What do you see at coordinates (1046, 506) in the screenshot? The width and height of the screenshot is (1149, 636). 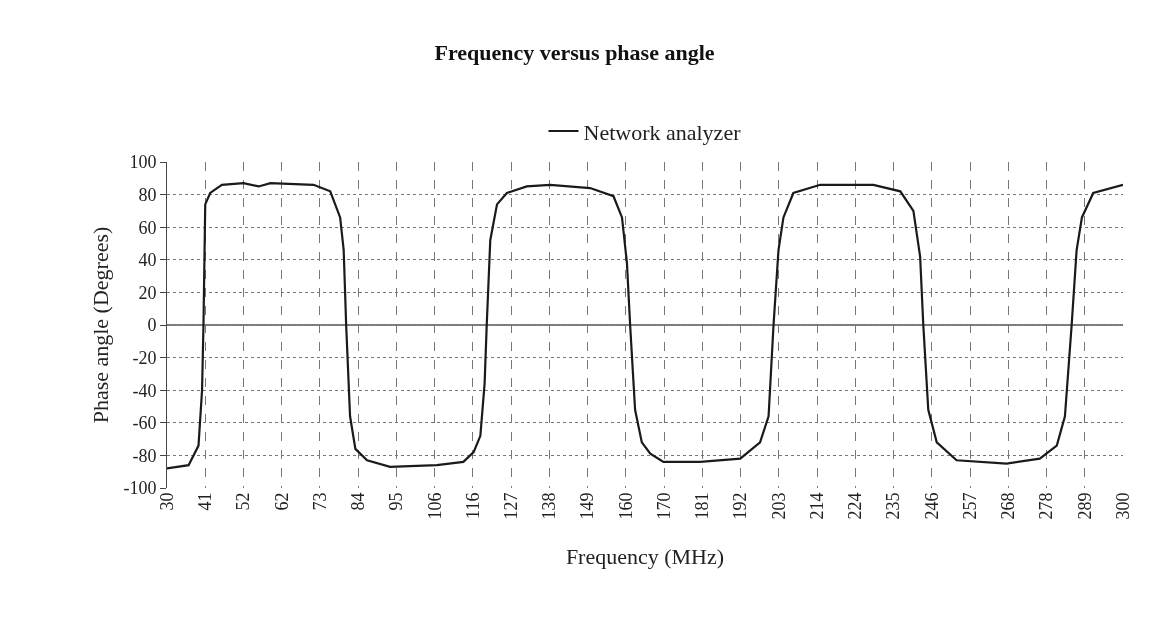 I see `x-tick-label: 278` at bounding box center [1046, 506].